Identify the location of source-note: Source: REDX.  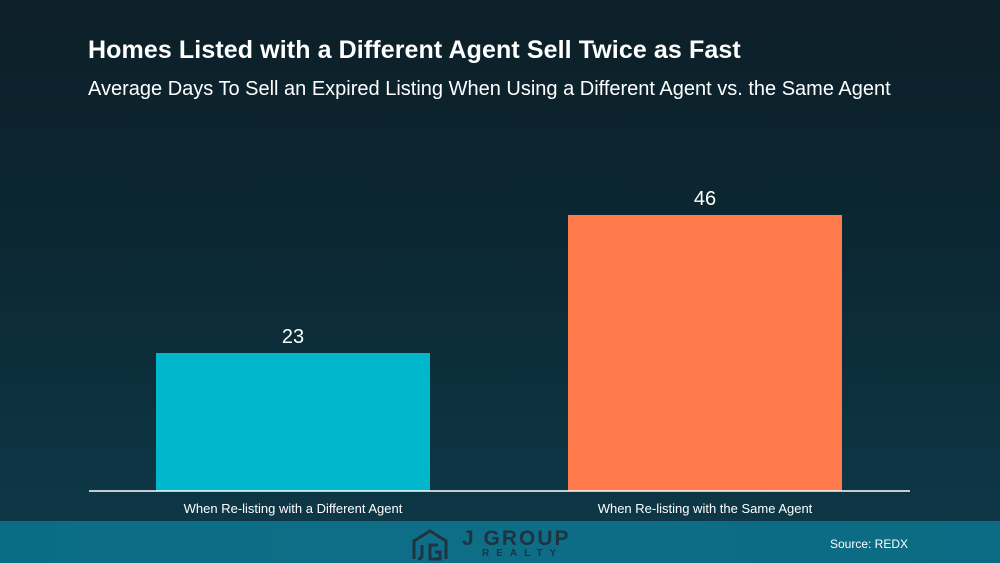
(868, 544).